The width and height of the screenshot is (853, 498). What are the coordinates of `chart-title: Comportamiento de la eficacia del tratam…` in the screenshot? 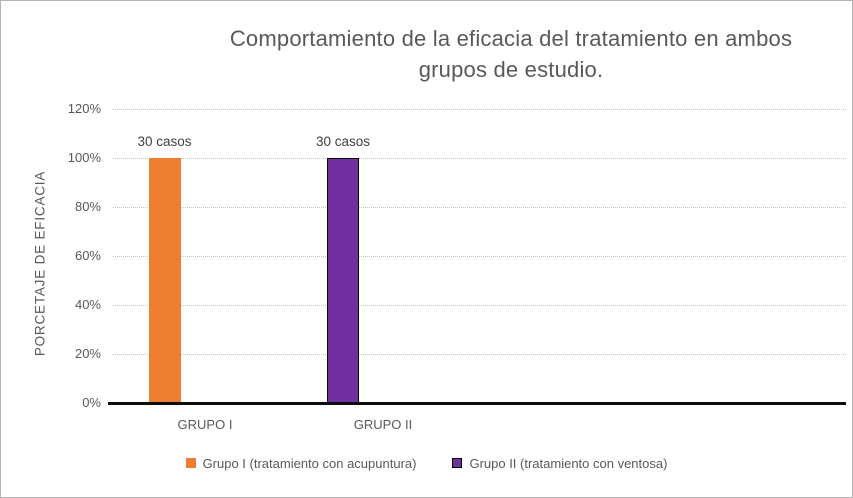 It's located at (501, 54).